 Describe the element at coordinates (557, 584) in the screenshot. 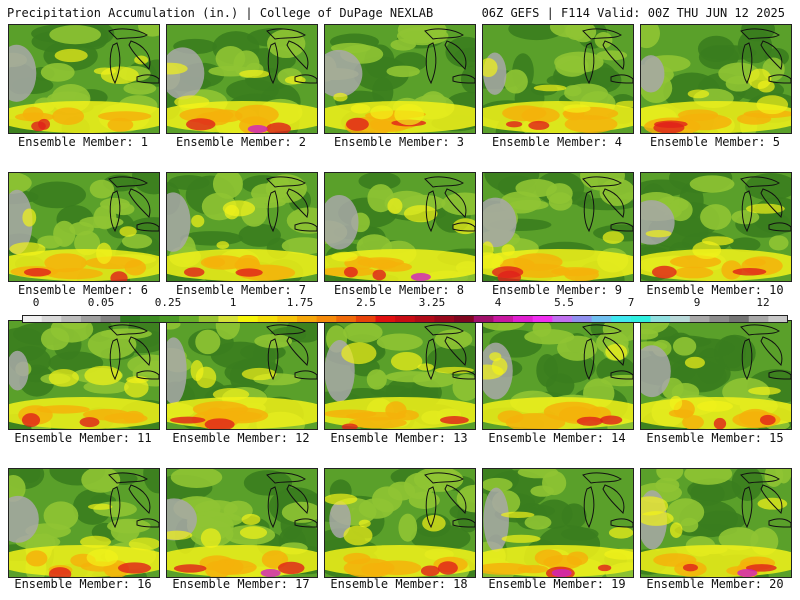

I see `ensemble-member-label: Ensemble Member: 19` at that location.